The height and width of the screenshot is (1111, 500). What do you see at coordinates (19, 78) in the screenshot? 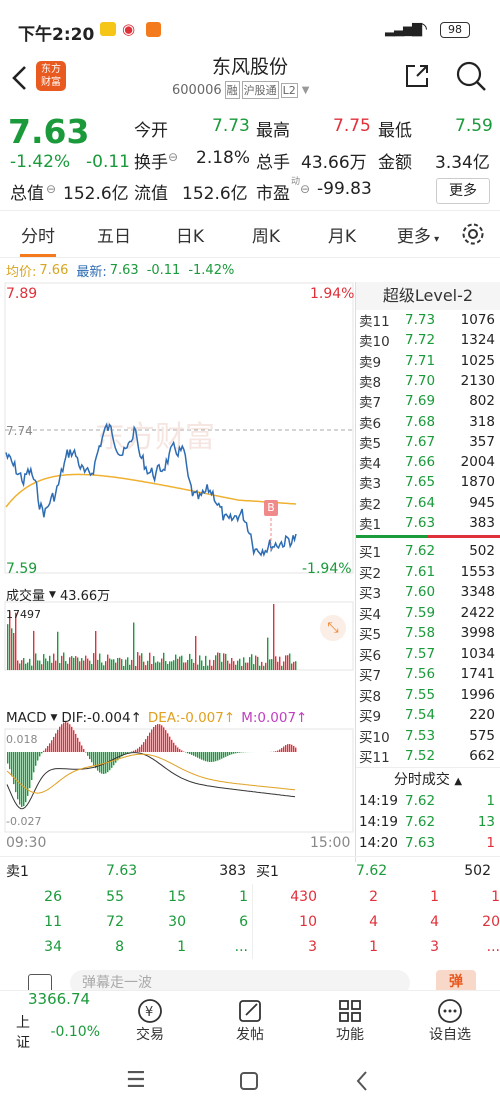
I see `back-arrow-icon` at bounding box center [19, 78].